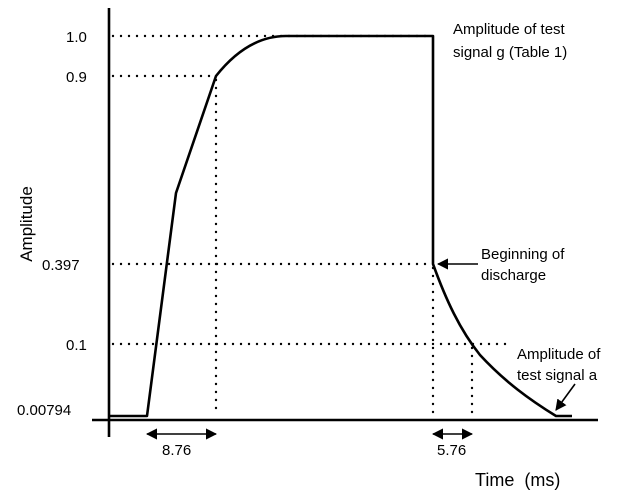 This screenshot has width=631, height=493. What do you see at coordinates (513, 275) in the screenshot?
I see `annotation-discharge-line2: discharge` at bounding box center [513, 275].